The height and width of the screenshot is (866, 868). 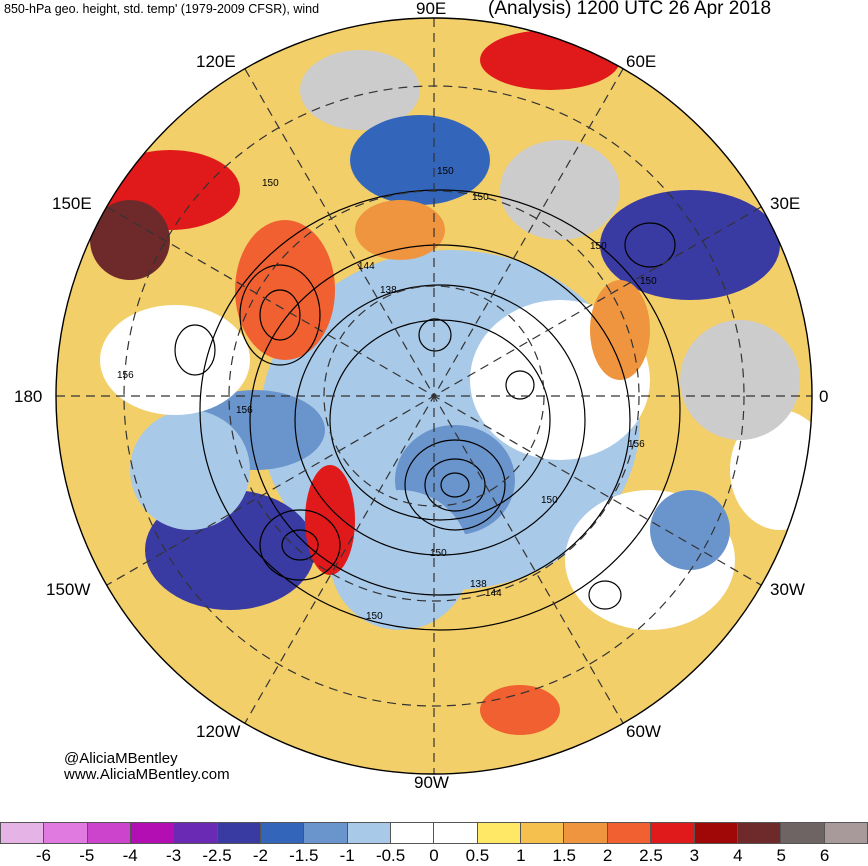 What do you see at coordinates (564, 855) in the screenshot?
I see `colorbar-label: 1.5` at bounding box center [564, 855].